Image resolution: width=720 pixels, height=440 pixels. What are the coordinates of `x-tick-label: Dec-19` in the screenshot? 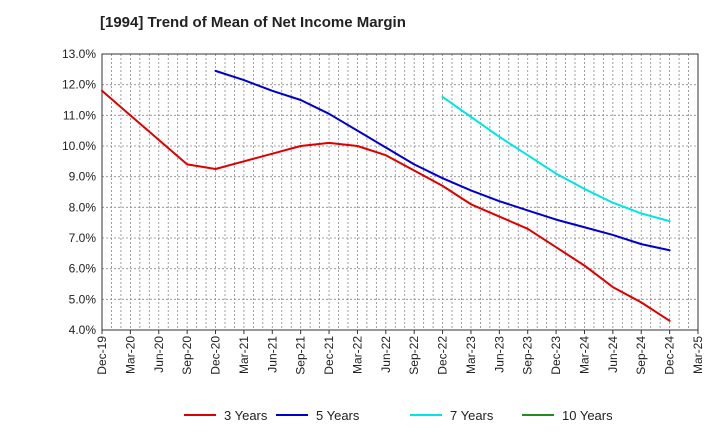 It's located at (102, 355).